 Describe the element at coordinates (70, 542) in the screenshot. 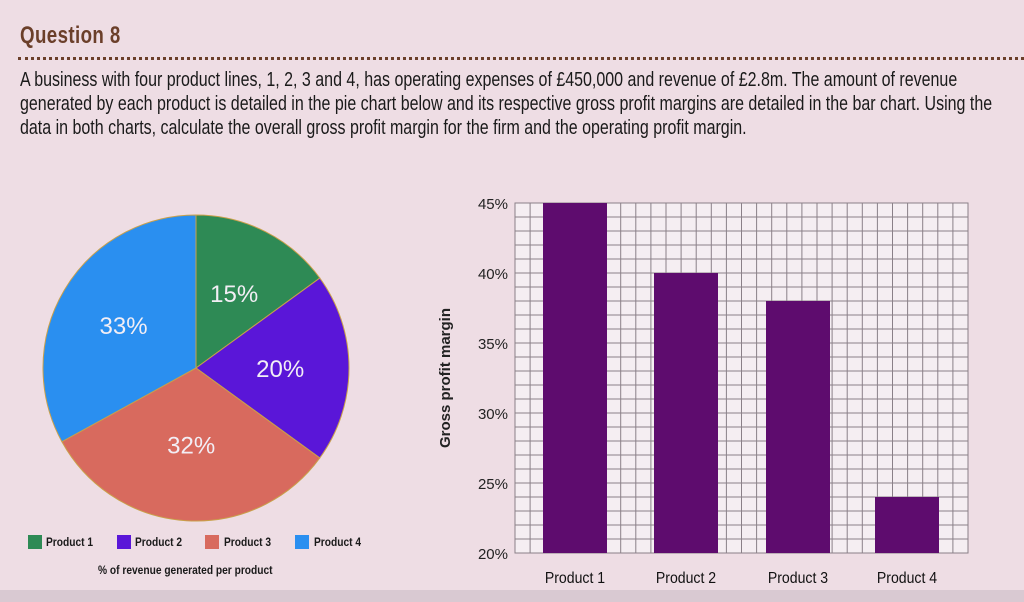

I see `legend-label-product-1: Product 1` at that location.